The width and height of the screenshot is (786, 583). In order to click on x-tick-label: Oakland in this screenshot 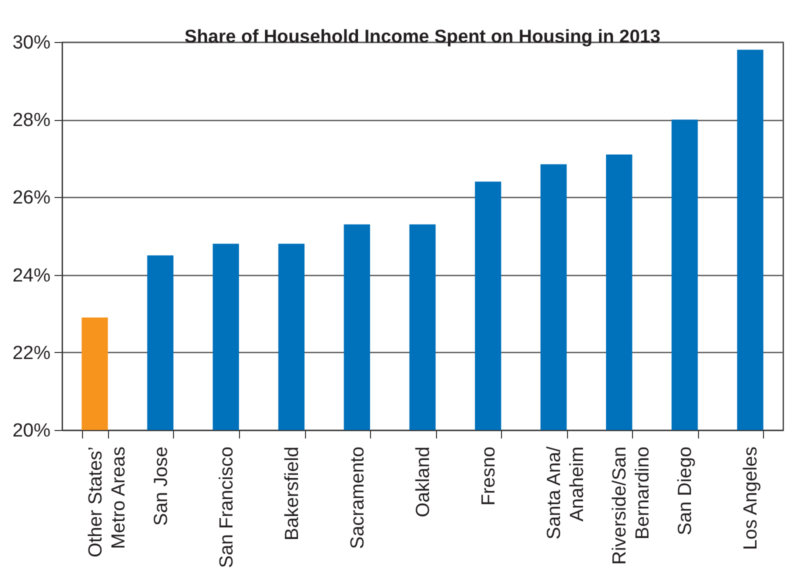, I will do `click(423, 482)`.